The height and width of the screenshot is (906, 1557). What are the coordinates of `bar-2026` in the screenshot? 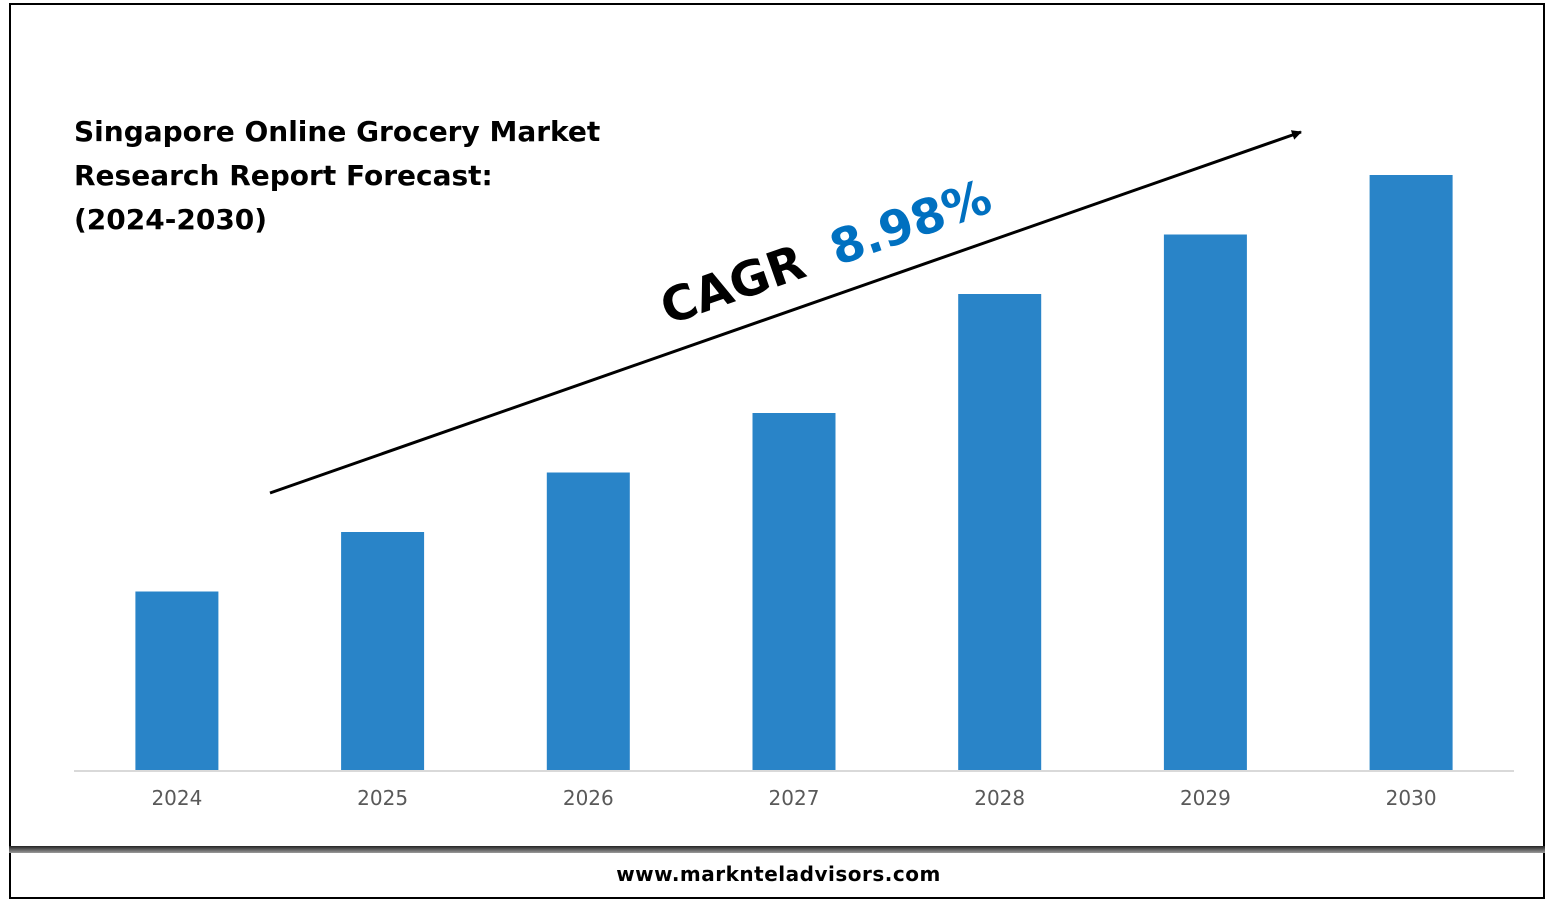 It's located at (588, 621).